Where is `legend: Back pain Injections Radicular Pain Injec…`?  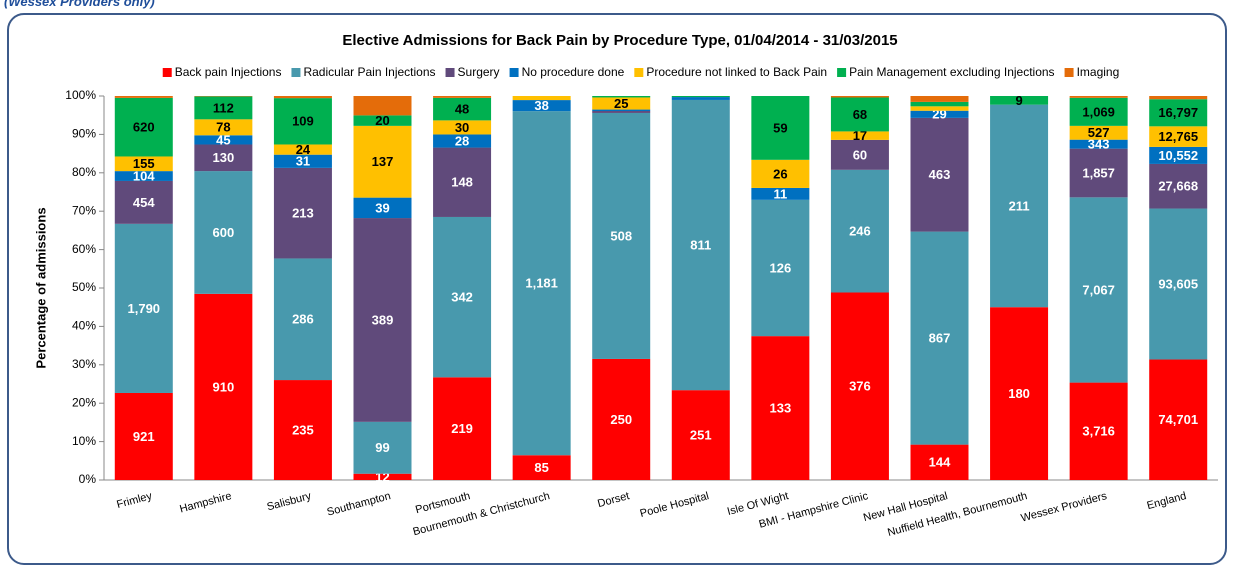
legend: Back pain Injections Radicular Pain Injec… is located at coordinates (640, 72).